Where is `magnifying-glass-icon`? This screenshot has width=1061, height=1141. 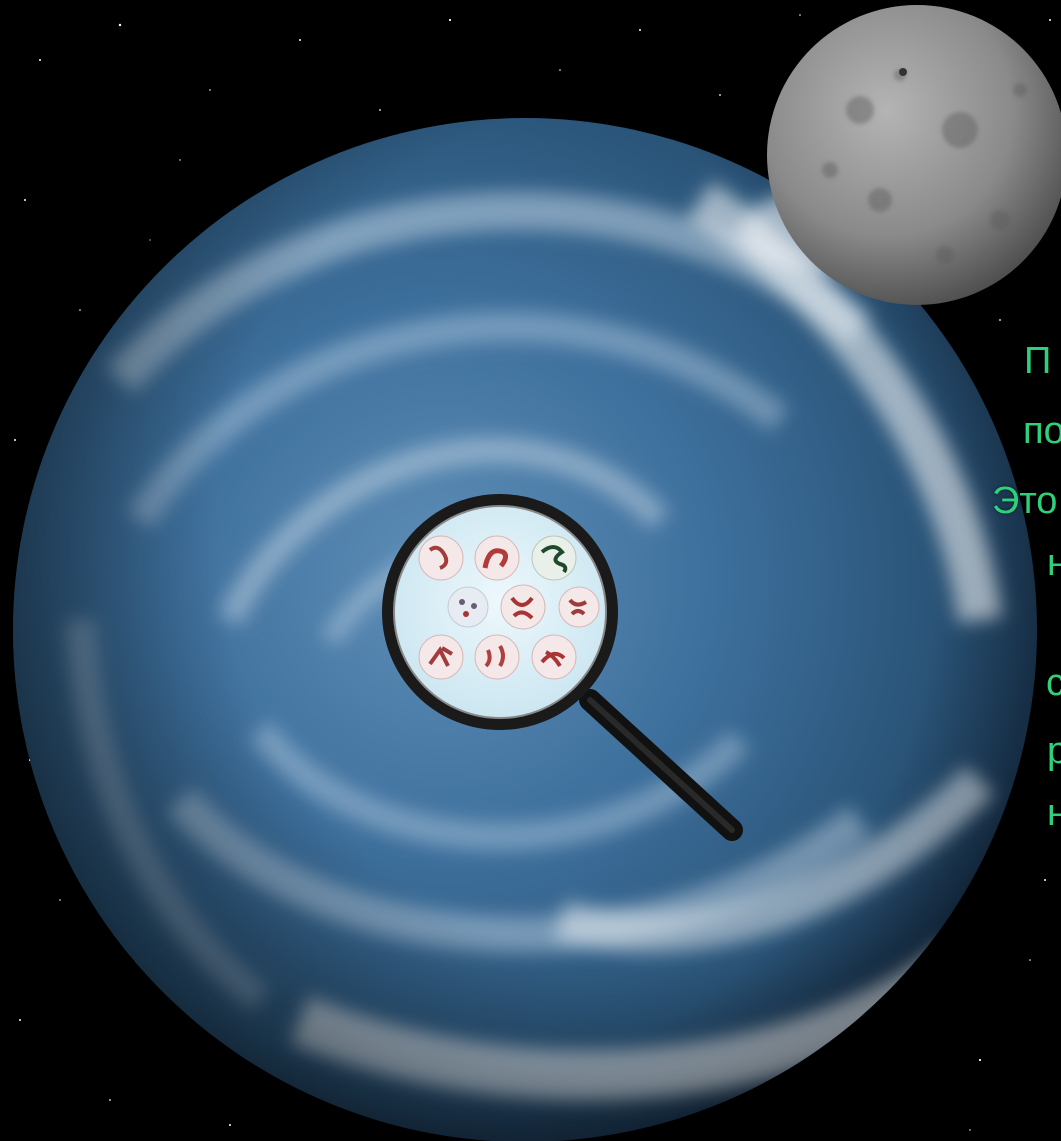
magnifying-glass-icon is located at coordinates (562, 667).